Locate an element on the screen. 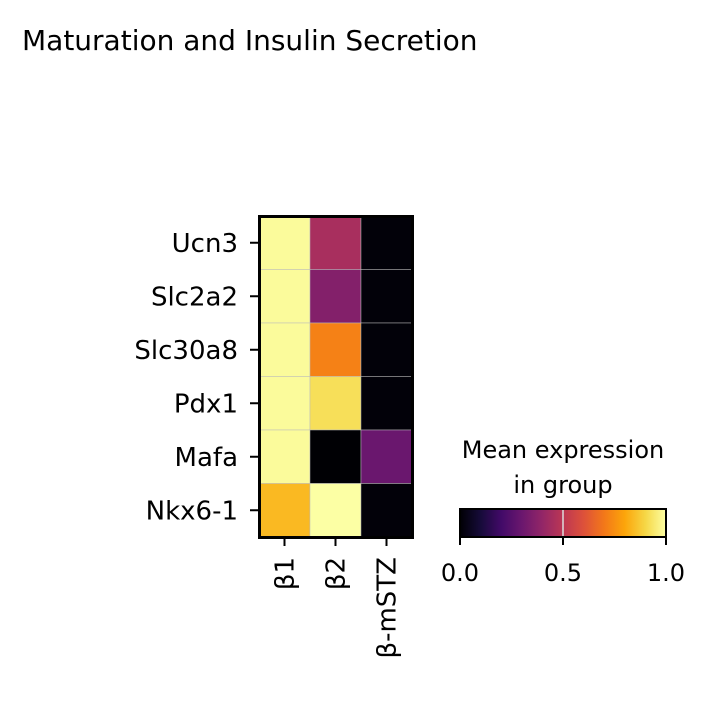  row-label: Slc2a2 is located at coordinates (194, 297).